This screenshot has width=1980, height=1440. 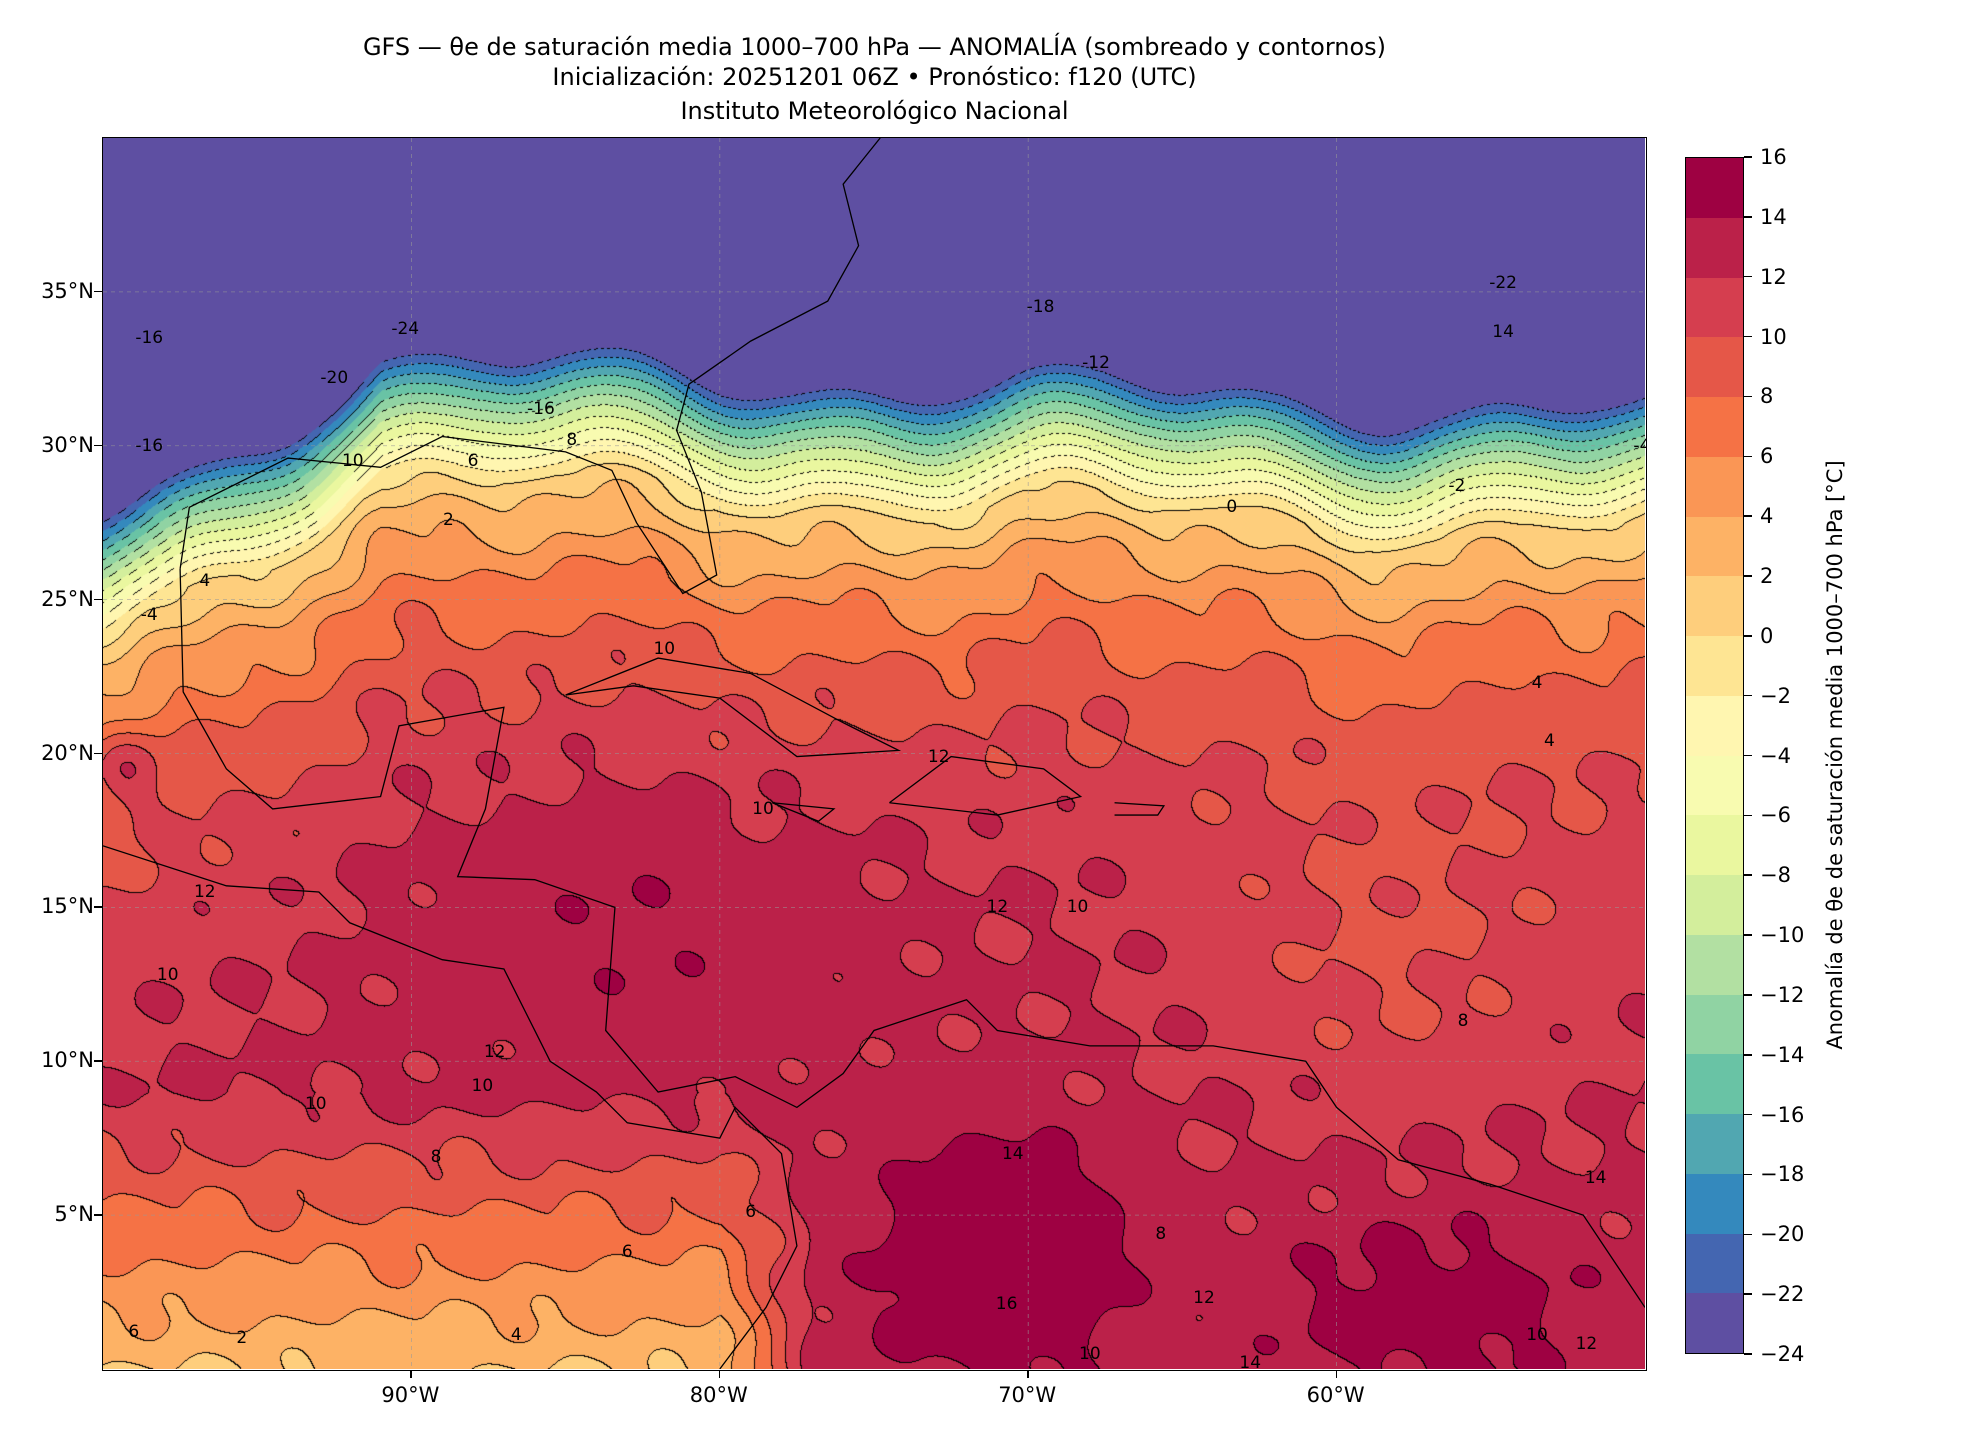 What do you see at coordinates (1782, 1234) in the screenshot?
I see `colorbar-tick-label: −20` at bounding box center [1782, 1234].